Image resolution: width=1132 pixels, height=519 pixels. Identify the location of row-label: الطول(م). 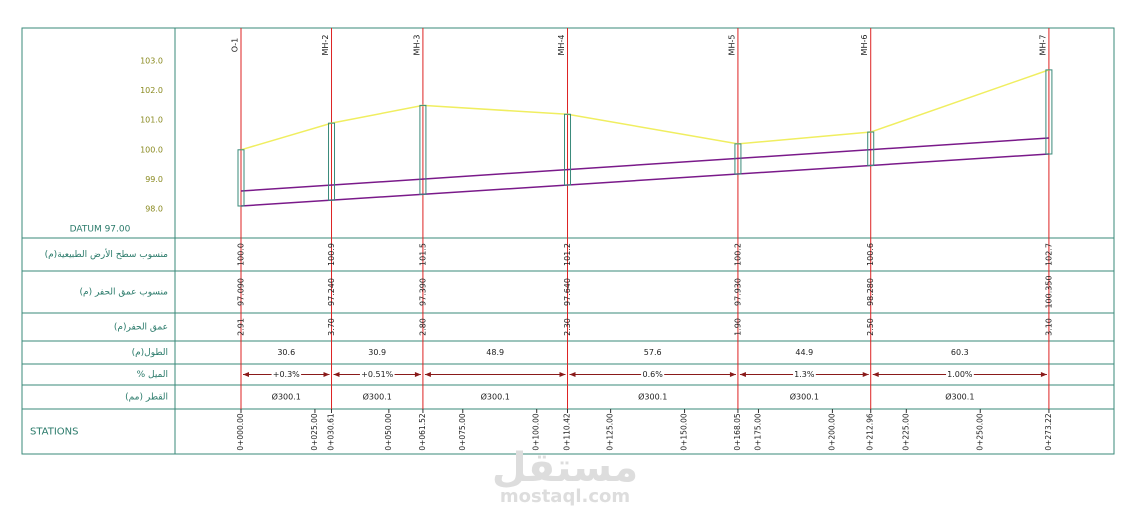
(150, 353).